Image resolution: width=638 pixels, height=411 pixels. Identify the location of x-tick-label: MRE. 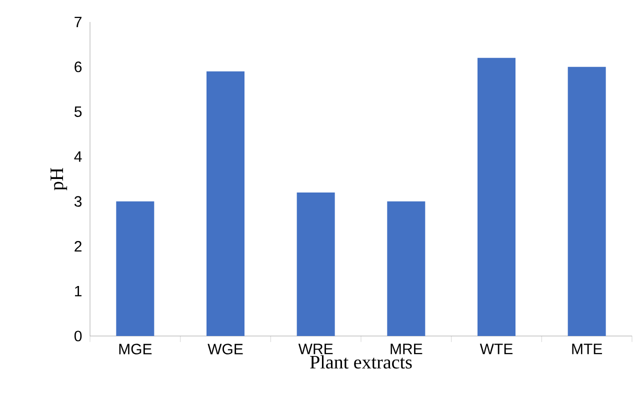
(406, 349).